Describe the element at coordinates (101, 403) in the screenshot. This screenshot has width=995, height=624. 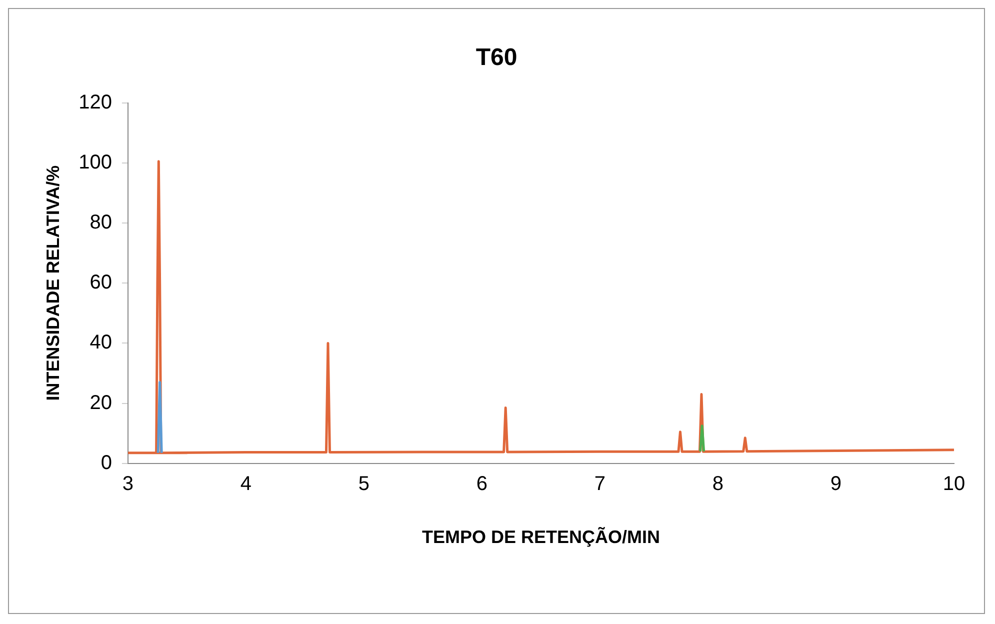
I see `y-tick-label: 20` at that location.